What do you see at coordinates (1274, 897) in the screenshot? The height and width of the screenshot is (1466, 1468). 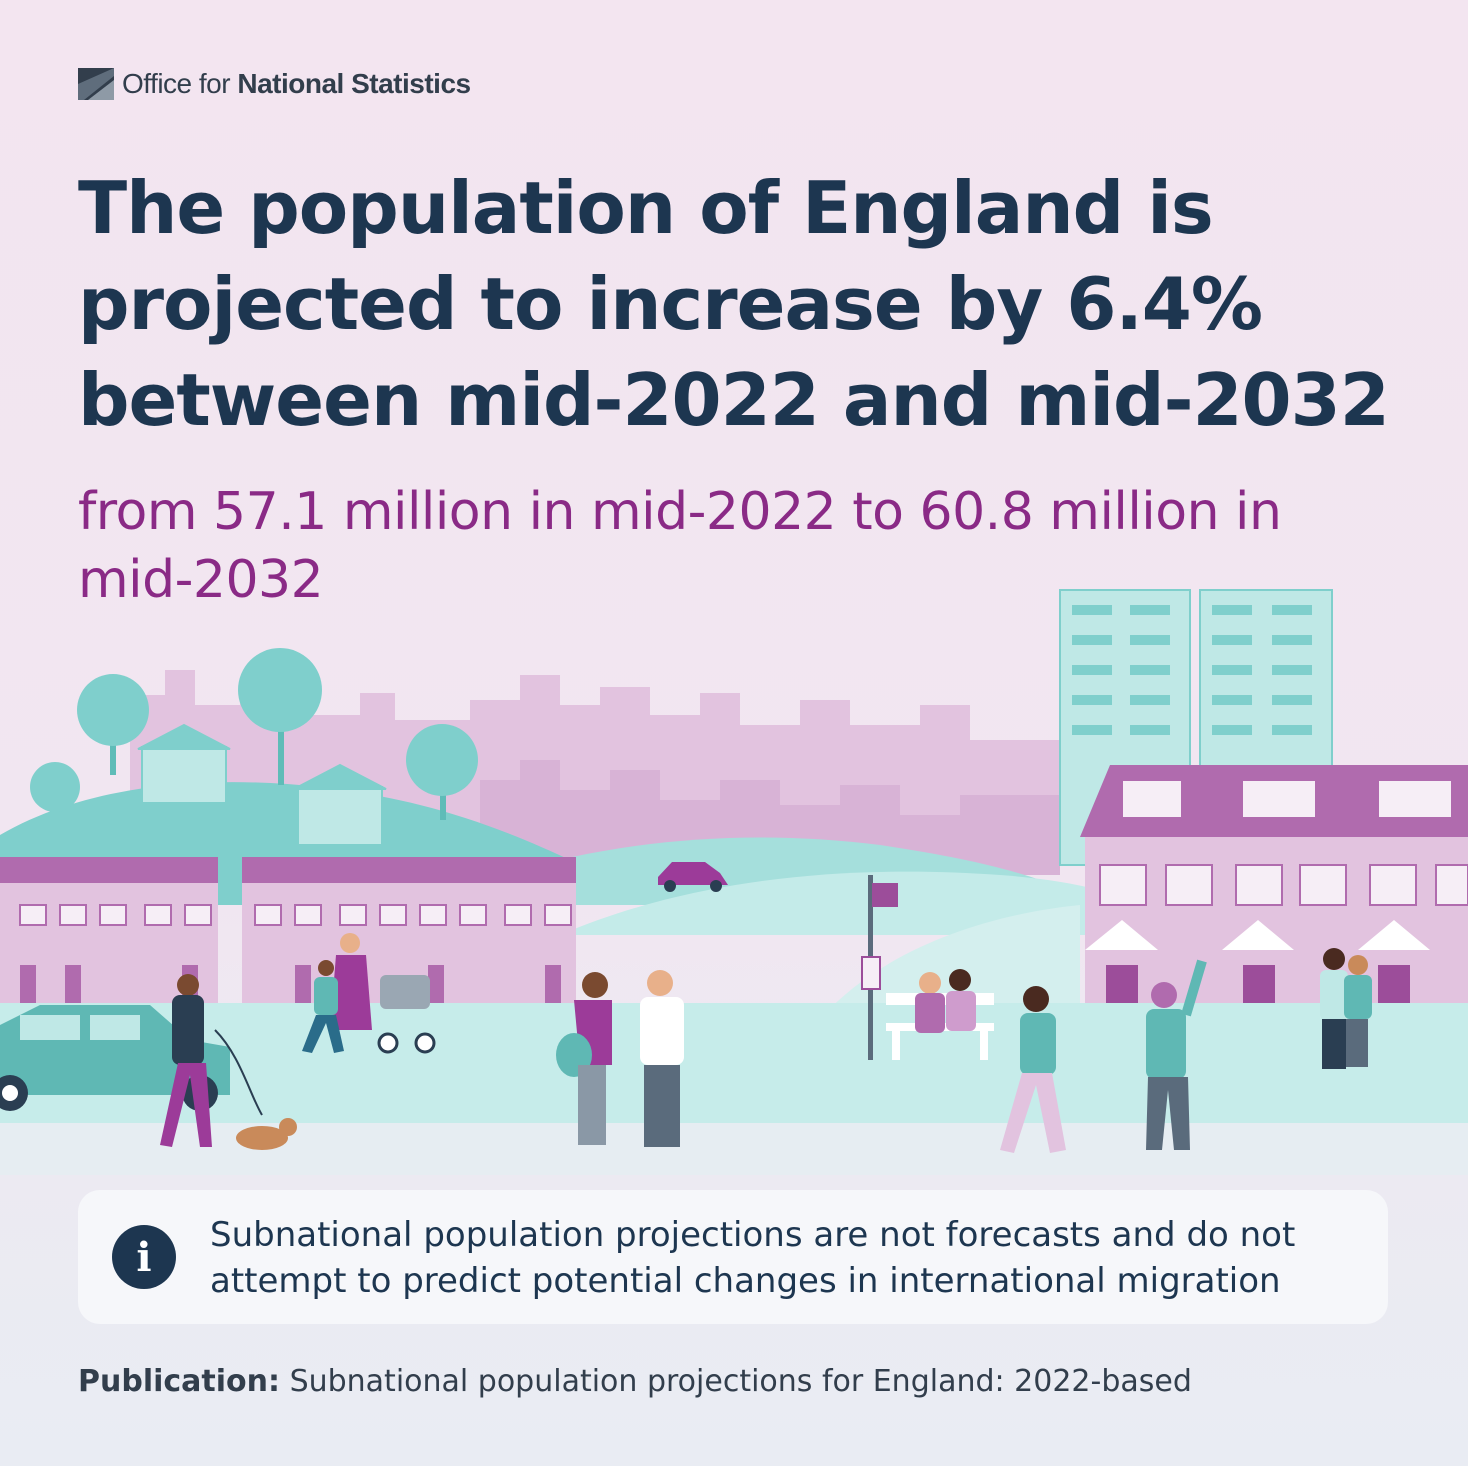 I see `terrace-right` at bounding box center [1274, 897].